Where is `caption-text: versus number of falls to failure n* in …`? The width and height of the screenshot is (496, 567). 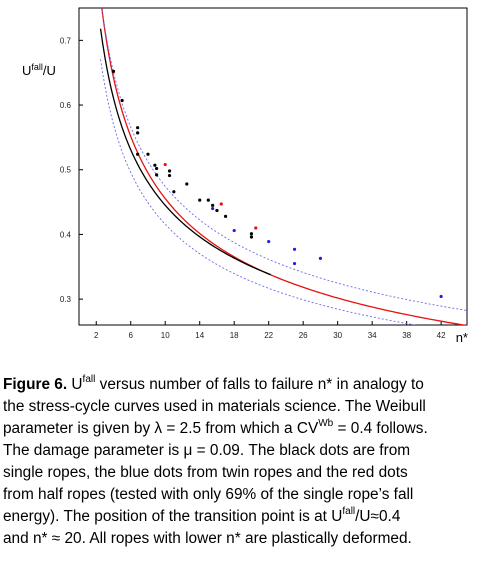 caption-text: versus number of falls to failure n* in … is located at coordinates (259, 384).